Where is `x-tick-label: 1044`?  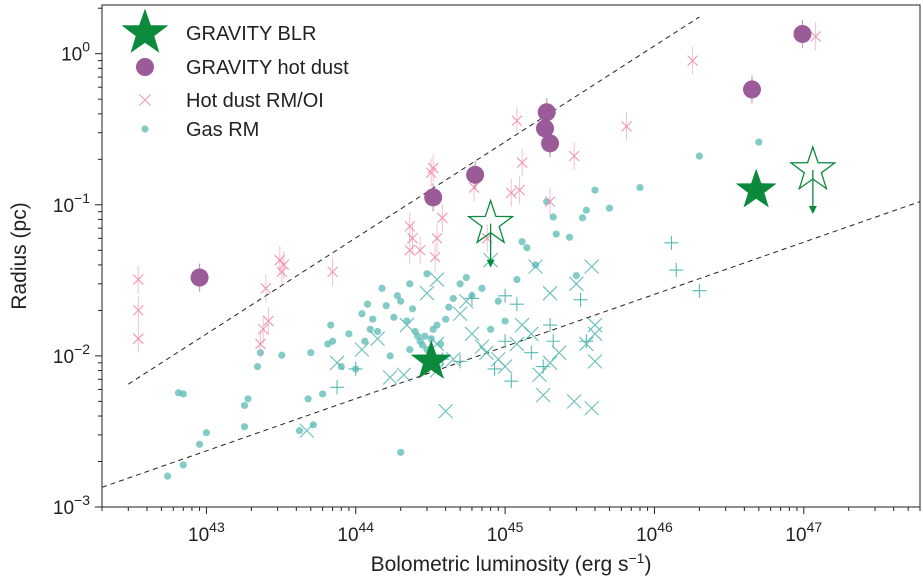
x-tick-label: 1044 is located at coordinates (355, 532).